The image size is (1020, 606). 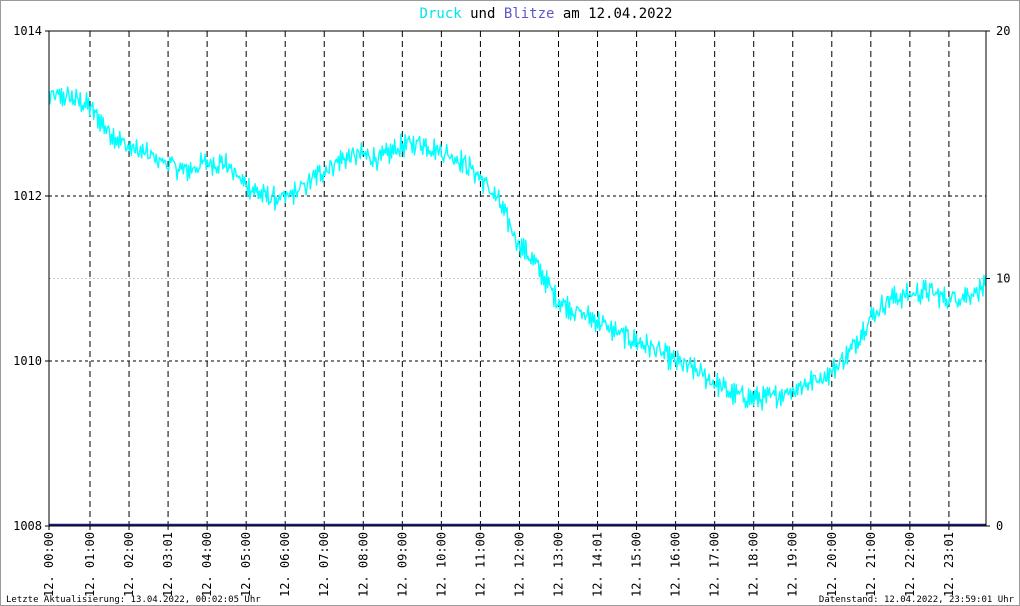 What do you see at coordinates (480, 564) in the screenshot?
I see `x-tick-label: 12. 11:00` at bounding box center [480, 564].